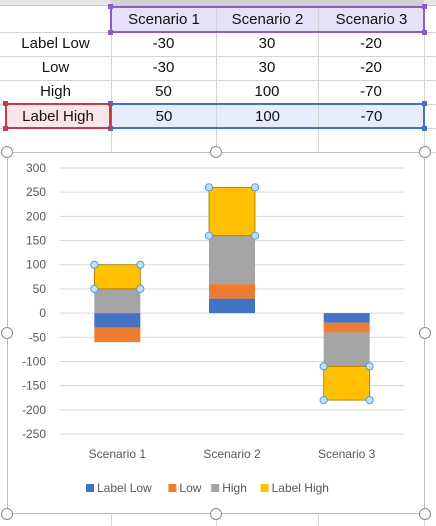 The width and height of the screenshot is (436, 526). What do you see at coordinates (163, 91) in the screenshot?
I see `cell-high-scenario-1: 50` at bounding box center [163, 91].